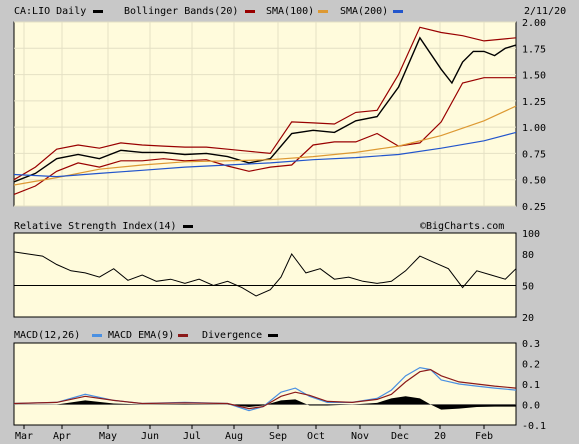 Image resolution: width=579 pixels, height=444 pixels. I want to click on macd-legend-label: MACD(12,26), so click(47, 335).